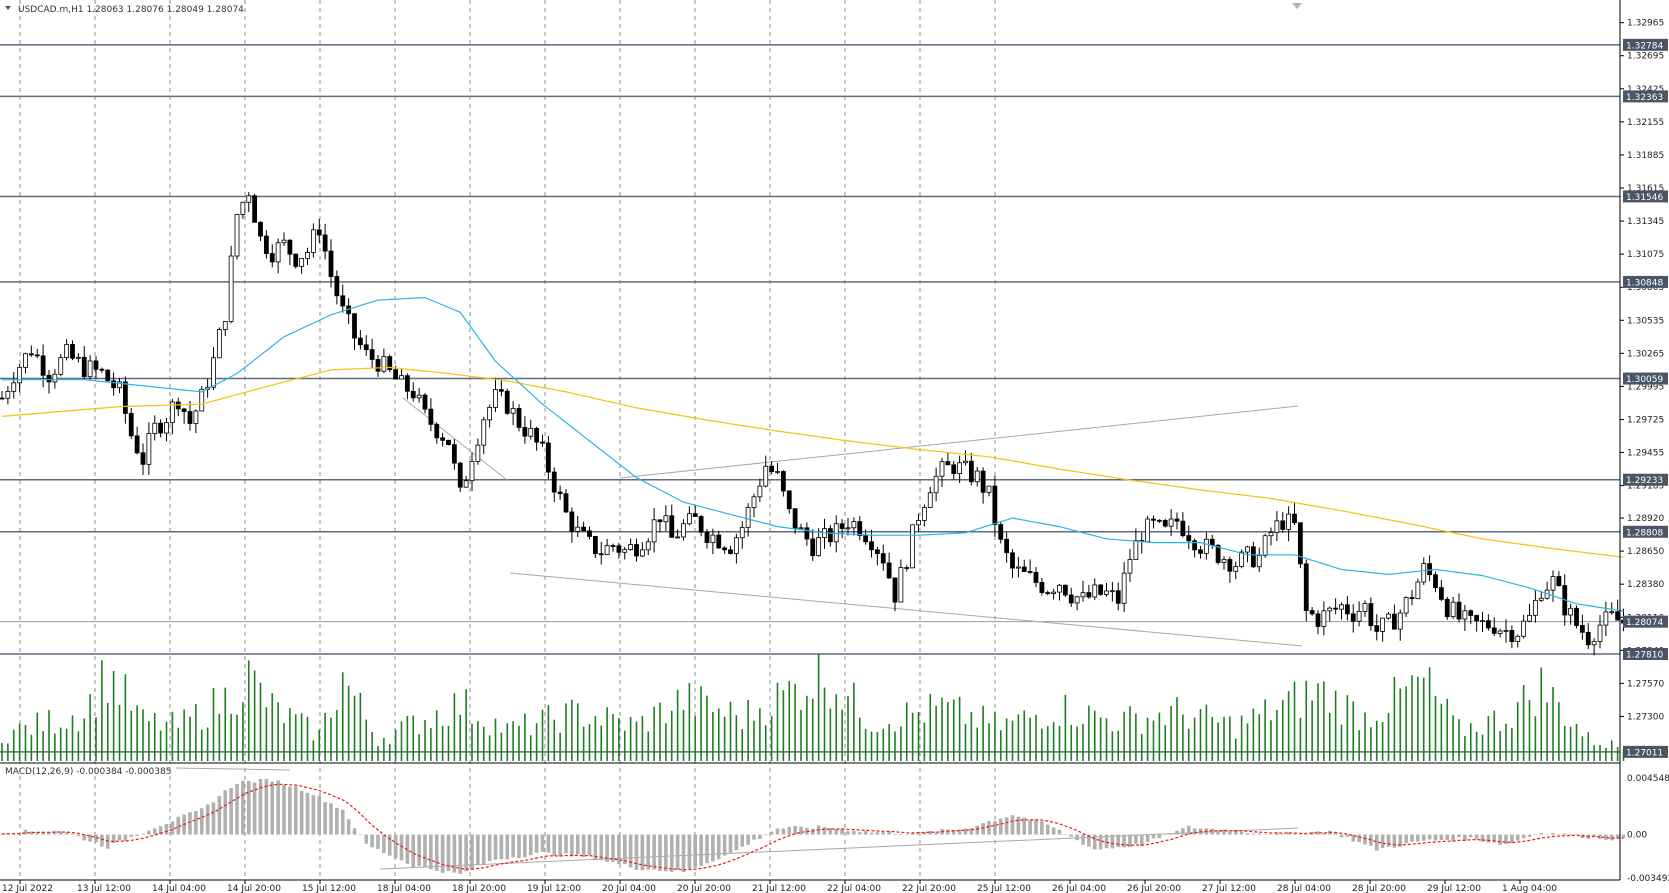 The width and height of the screenshot is (1669, 893). I want to click on trend-line-lower, so click(906, 609).